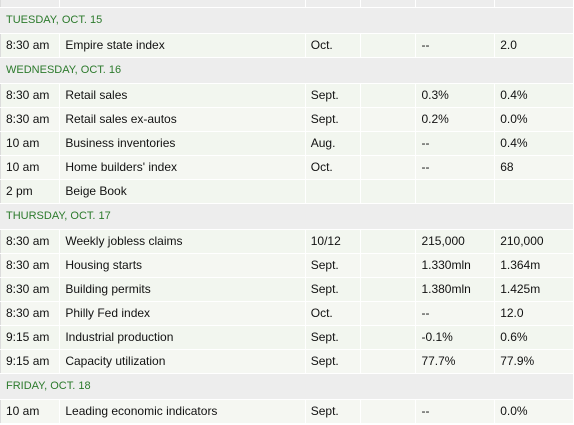 The height and width of the screenshot is (425, 574). What do you see at coordinates (455, 337) in the screenshot?
I see `forecast-cell: -0.1%` at bounding box center [455, 337].